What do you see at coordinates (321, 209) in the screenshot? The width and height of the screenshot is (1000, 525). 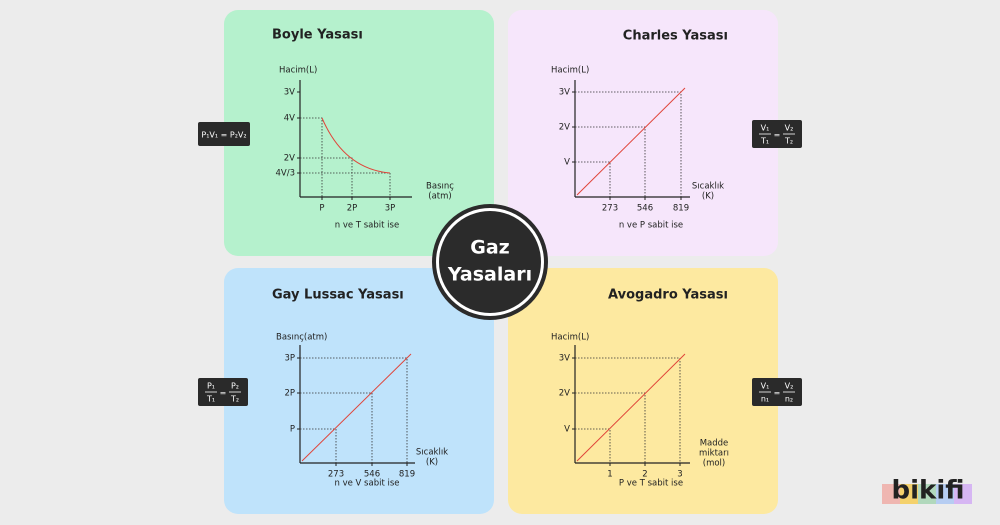 I see `x-tick-label: P` at bounding box center [321, 209].